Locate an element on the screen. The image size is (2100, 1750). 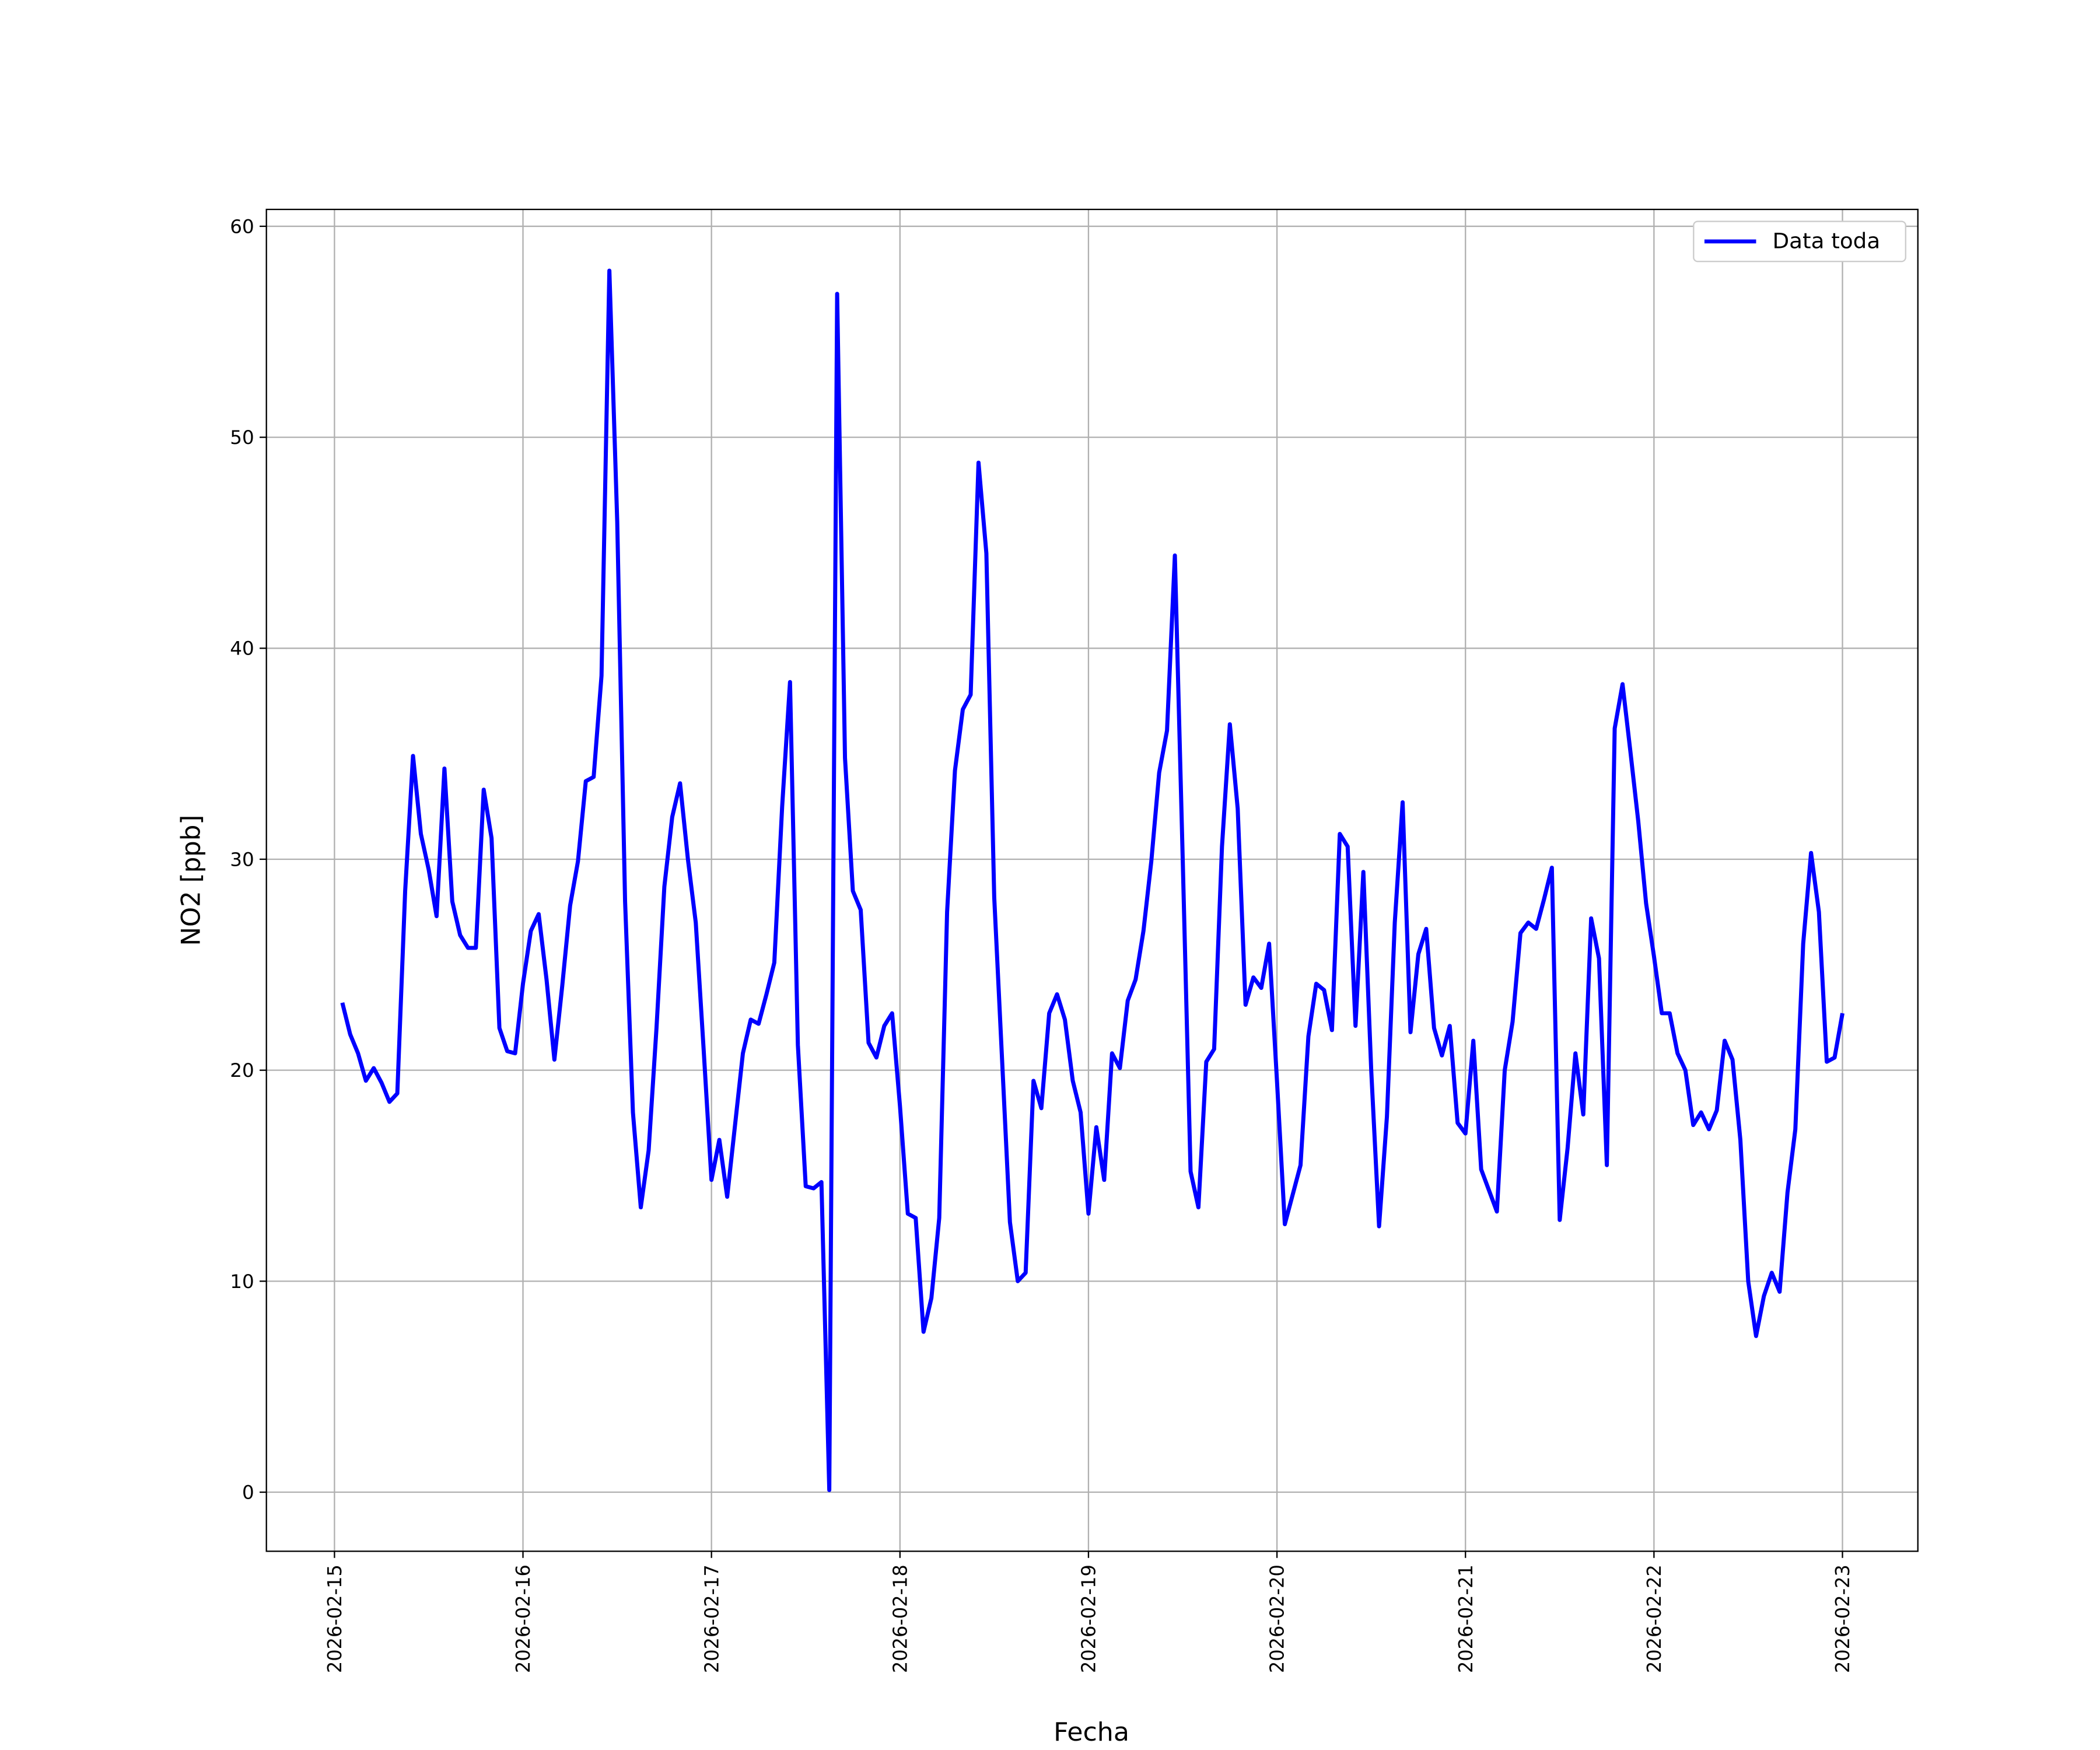
y-tick-label: 30 is located at coordinates (242, 860).